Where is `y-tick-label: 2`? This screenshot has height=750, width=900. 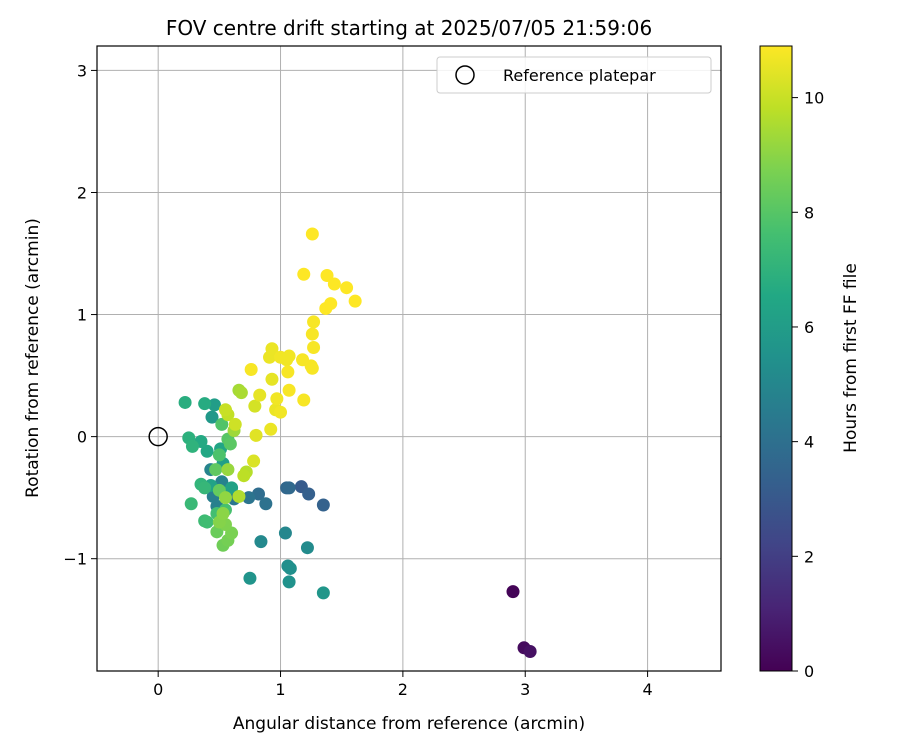
y-tick-label: 2 is located at coordinates (82, 192).